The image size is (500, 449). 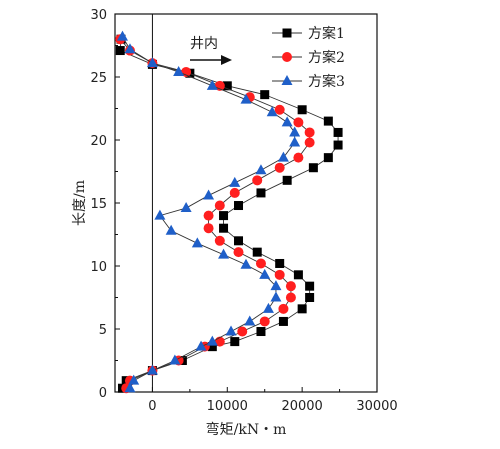 What do you see at coordinates (98, 204) in the screenshot?
I see `y-tick-label: 15` at bounding box center [98, 204].